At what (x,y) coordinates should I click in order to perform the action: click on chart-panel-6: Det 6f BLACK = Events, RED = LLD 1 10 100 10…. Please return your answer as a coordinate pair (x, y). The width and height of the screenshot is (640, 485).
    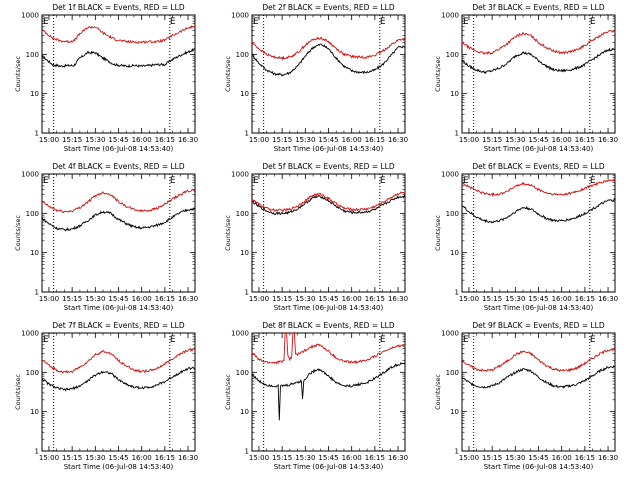
    Looking at the image, I should click on (526, 237).